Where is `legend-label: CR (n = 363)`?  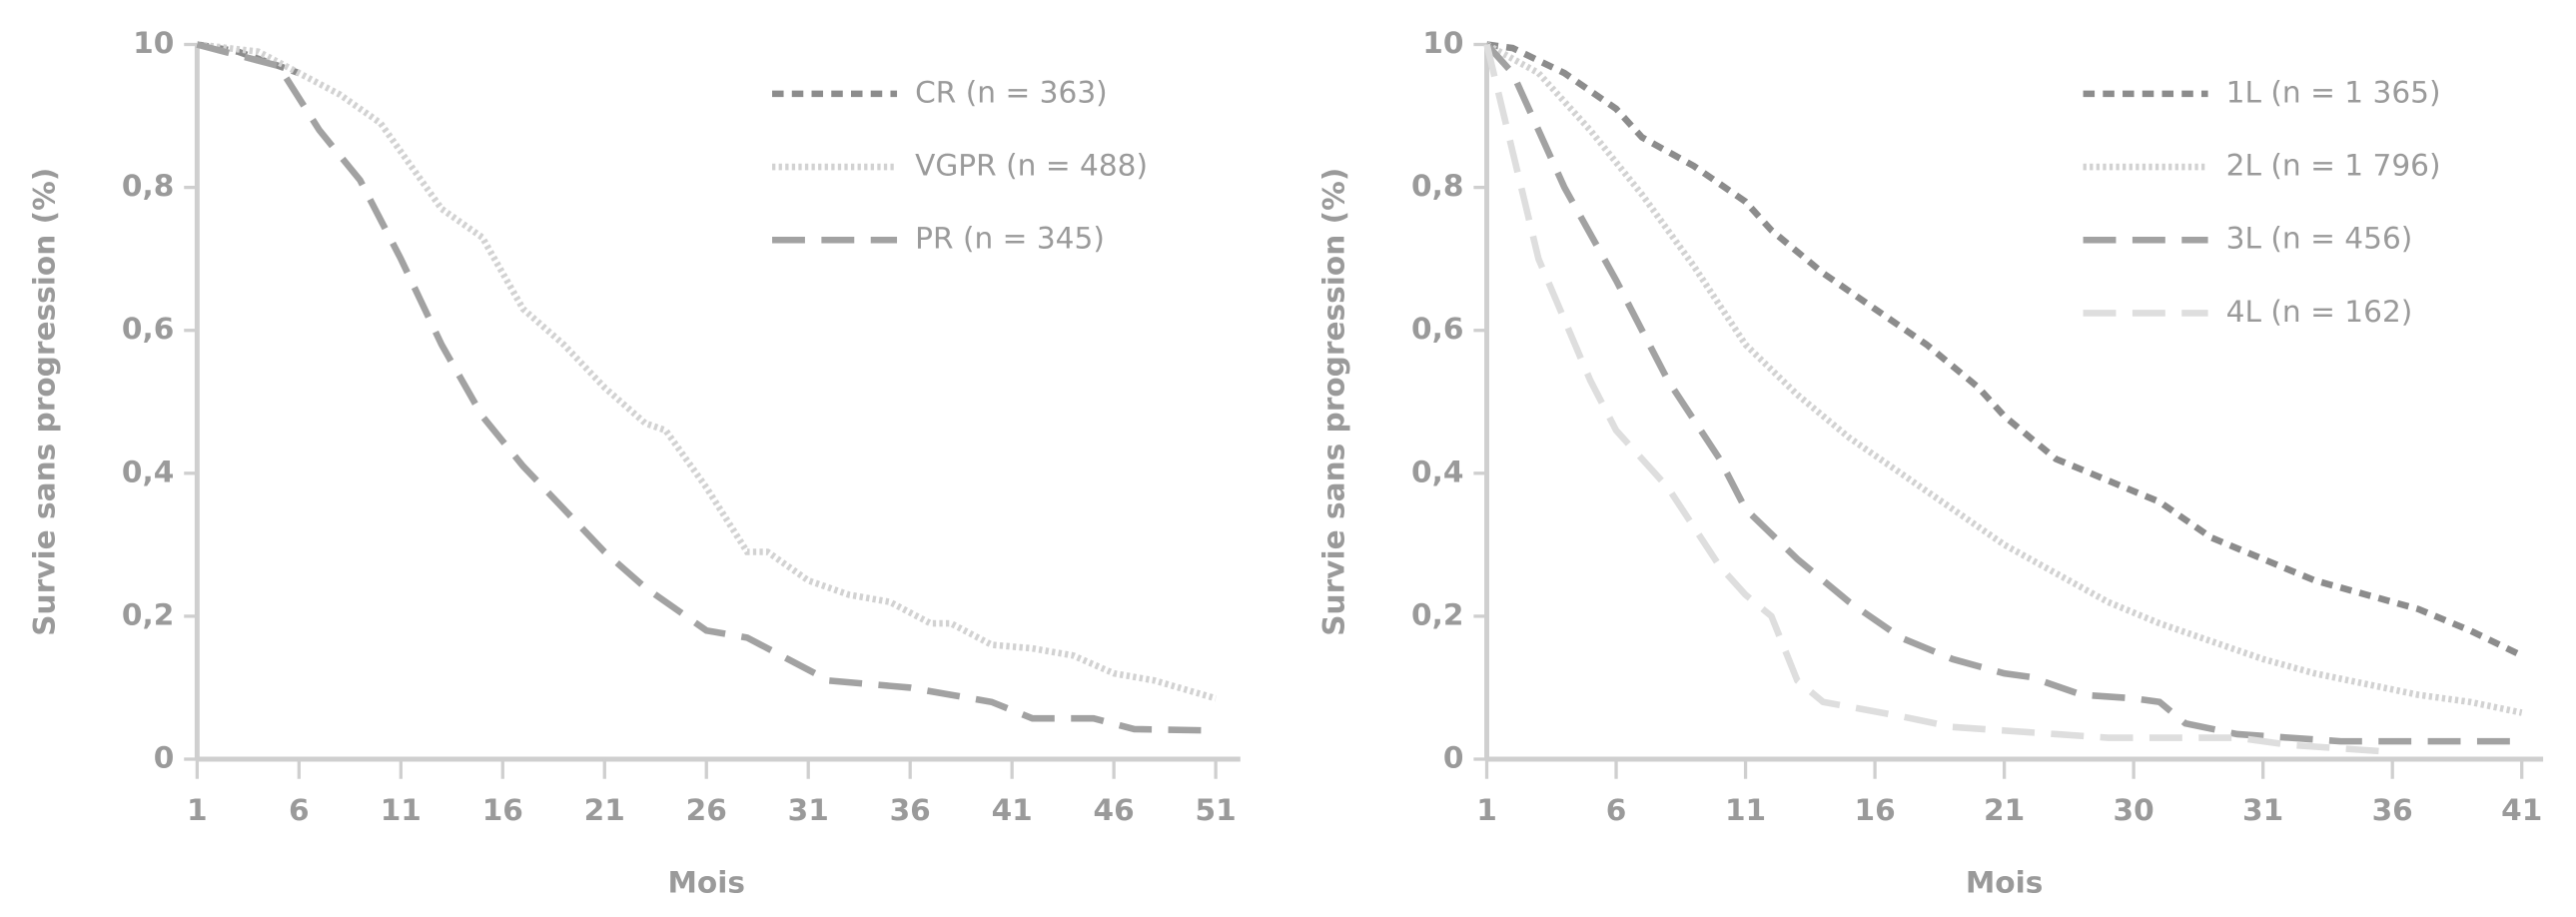
legend-label: CR (n = 363) is located at coordinates (1012, 92).